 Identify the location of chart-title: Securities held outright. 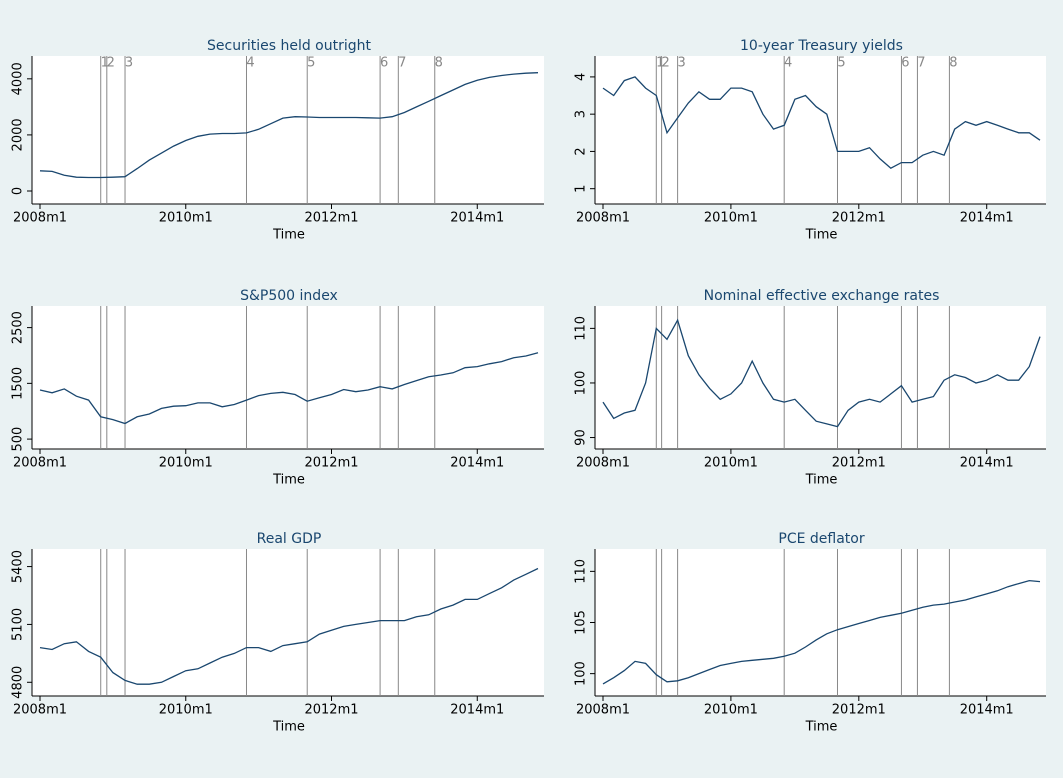
(289, 46).